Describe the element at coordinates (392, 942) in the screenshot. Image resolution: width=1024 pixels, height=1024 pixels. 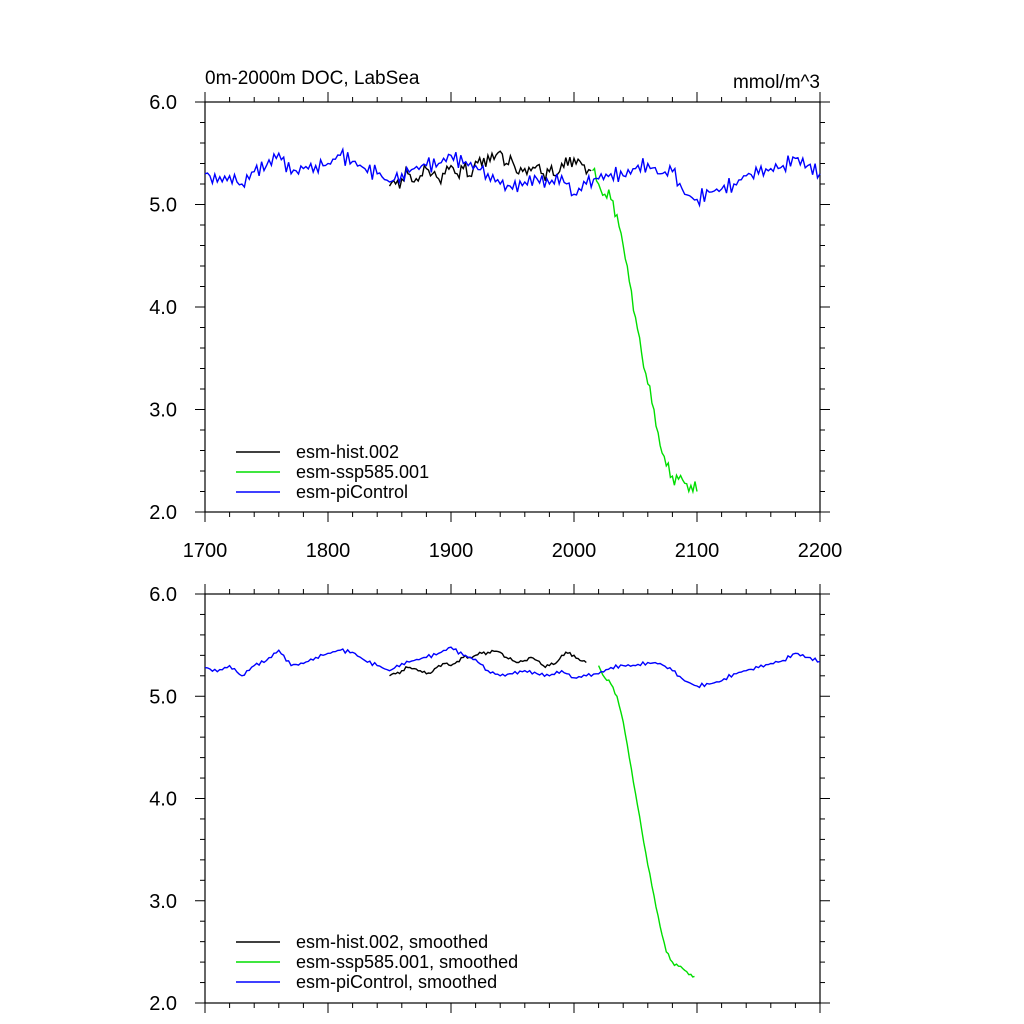
I see `legend-label: esm-hist.002, smoothed` at that location.